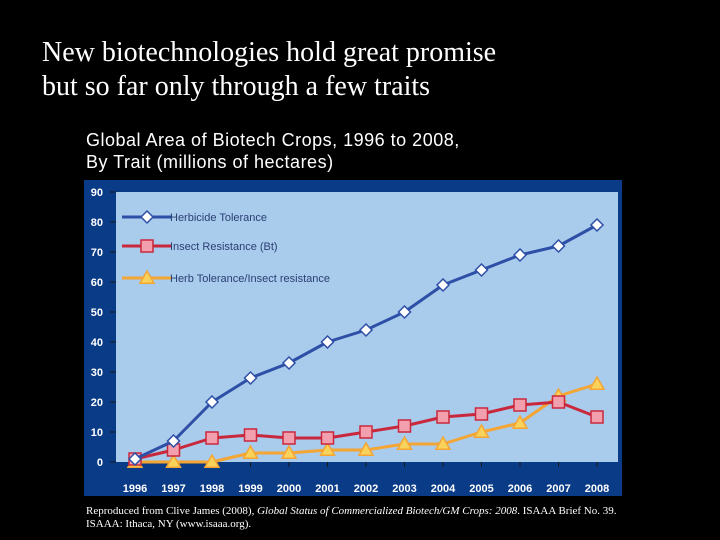 Image resolution: width=720 pixels, height=540 pixels. What do you see at coordinates (100, 463) in the screenshot?
I see `y-tick-label: 0` at bounding box center [100, 463].